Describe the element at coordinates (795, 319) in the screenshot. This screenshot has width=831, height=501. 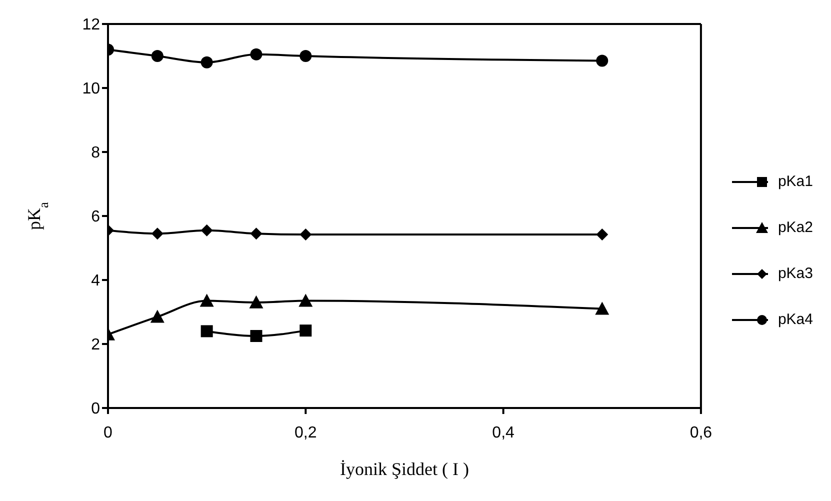
I see `legend-label: pKa4` at that location.